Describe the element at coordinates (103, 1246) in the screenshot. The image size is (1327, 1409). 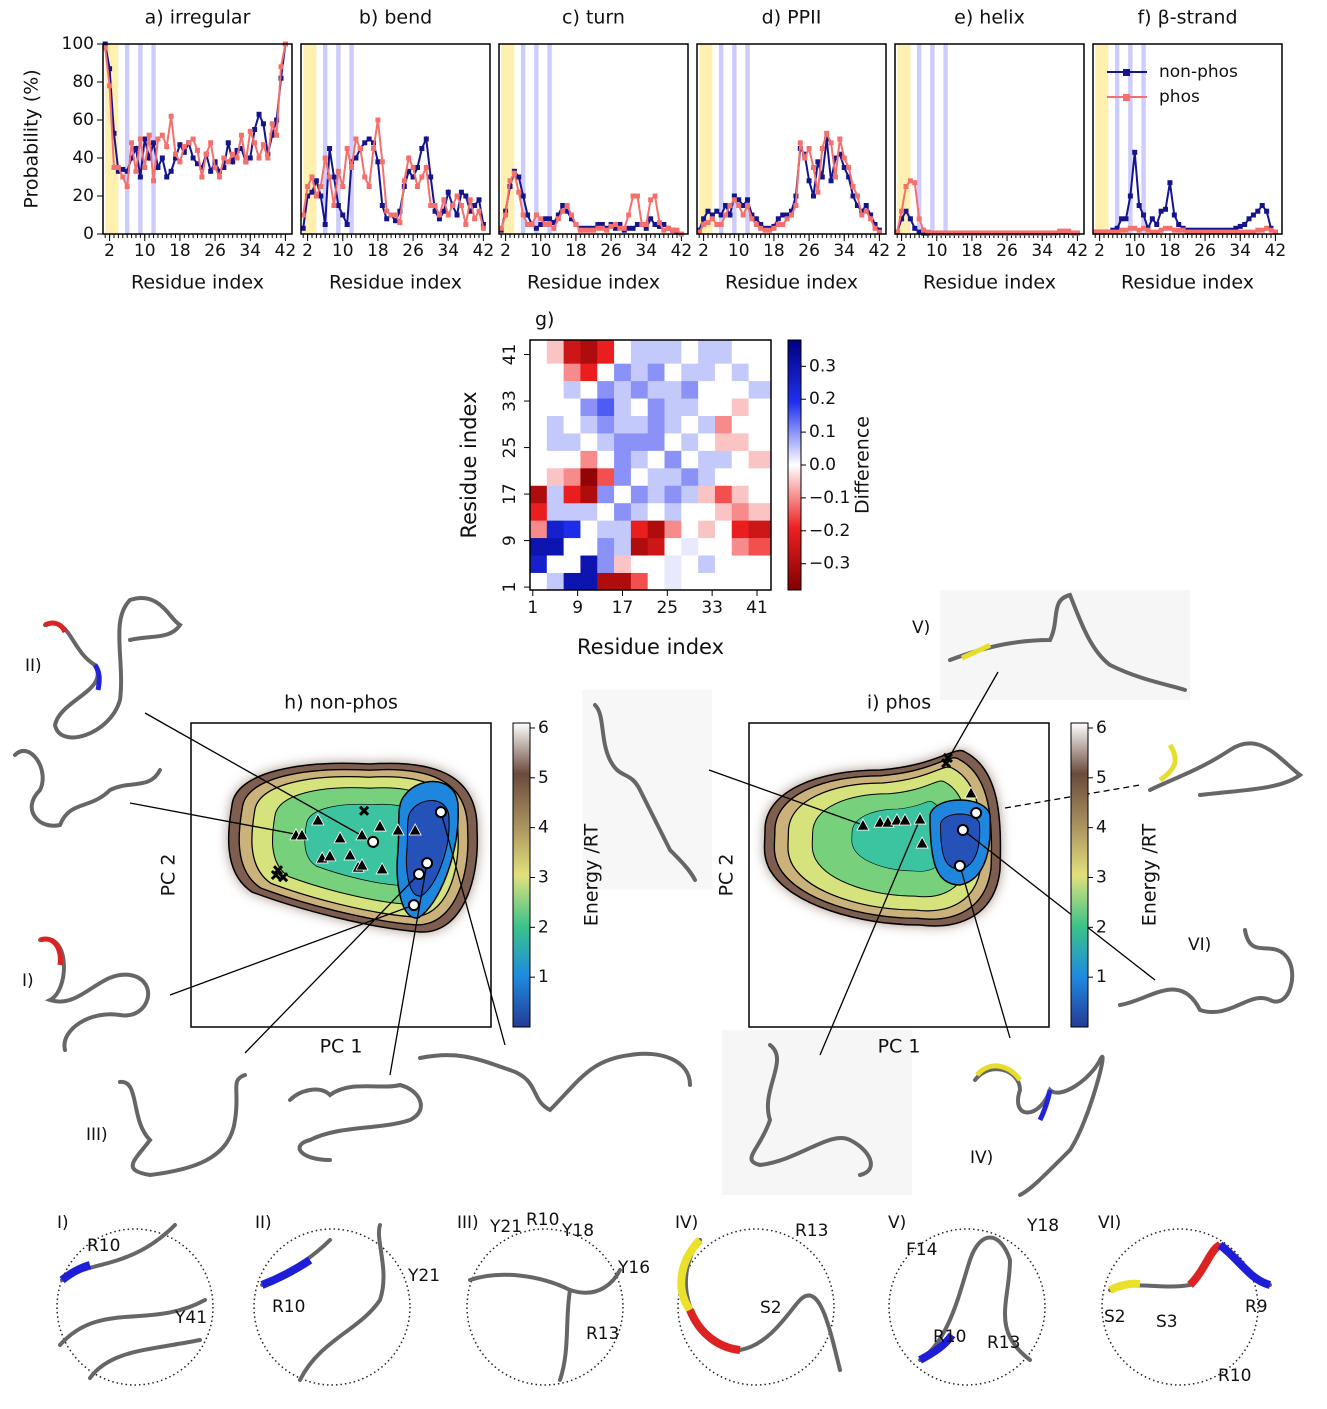
I see `residue-label: R10` at that location.